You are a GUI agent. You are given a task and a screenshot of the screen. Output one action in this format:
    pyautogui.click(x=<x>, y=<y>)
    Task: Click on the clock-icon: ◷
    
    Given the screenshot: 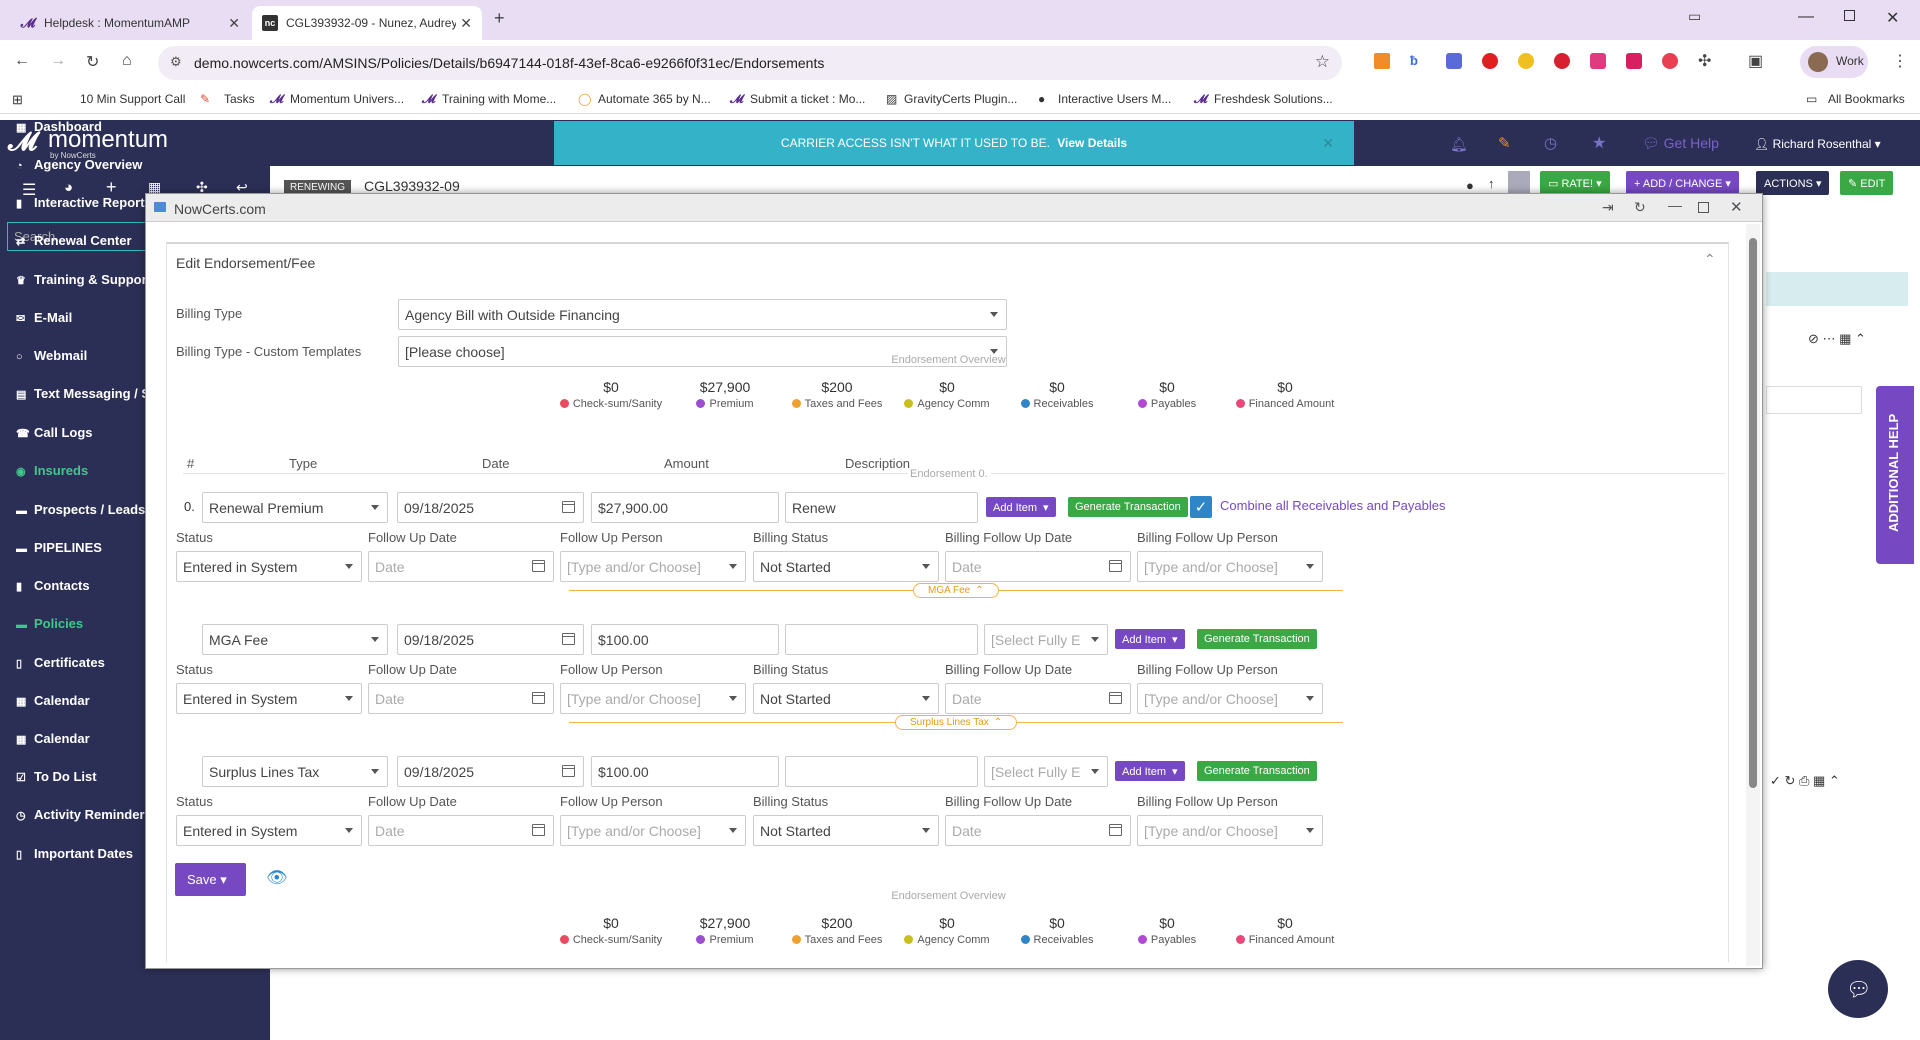 What is the action you would take?
    pyautogui.click(x=1551, y=143)
    